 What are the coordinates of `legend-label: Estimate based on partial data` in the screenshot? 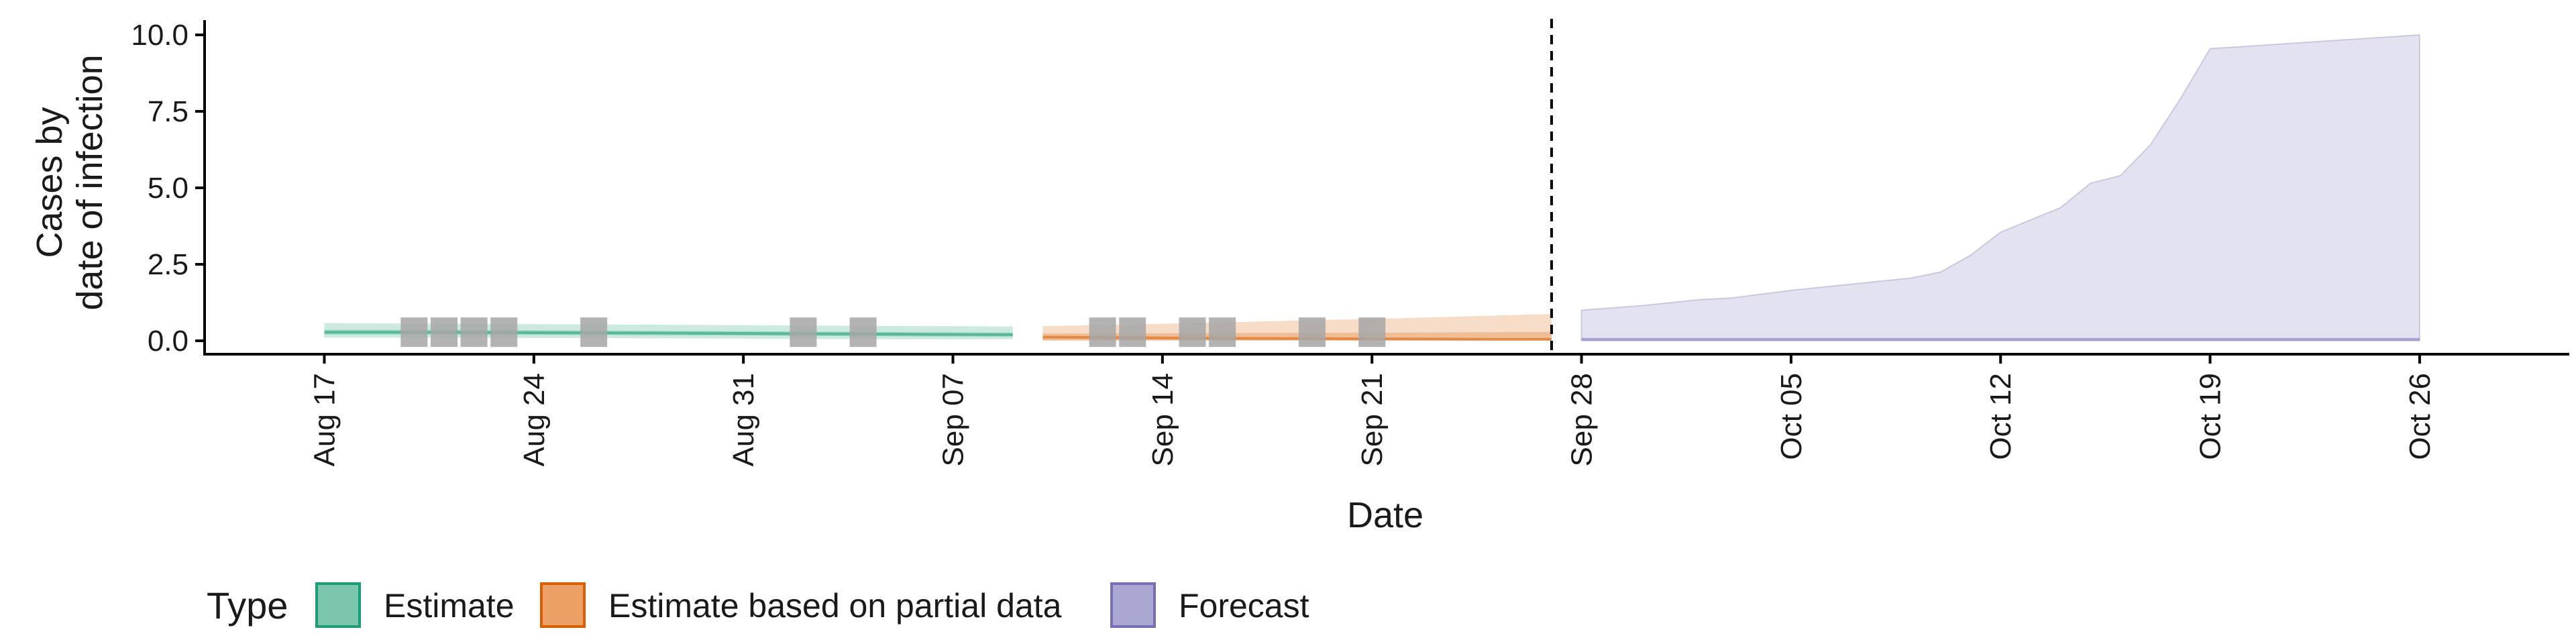 It's located at (835, 606).